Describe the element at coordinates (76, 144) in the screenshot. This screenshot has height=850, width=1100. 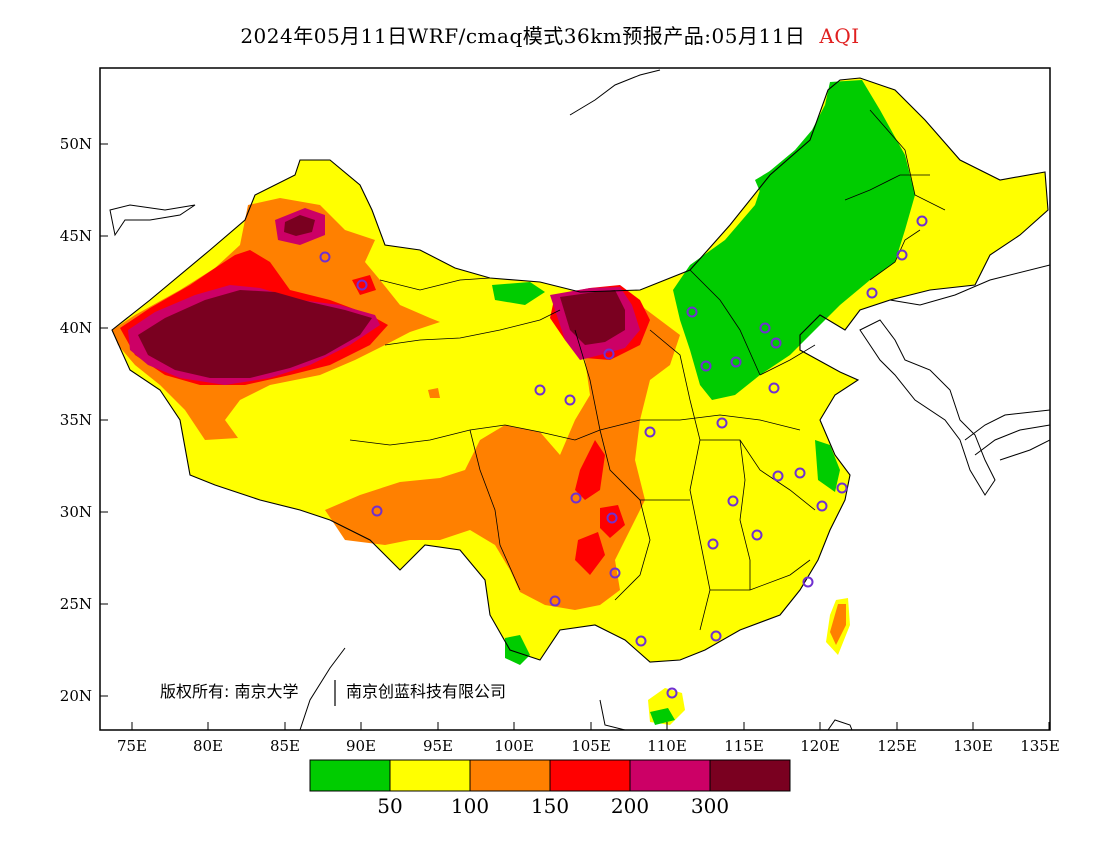
I see `lat-label: 50N` at that location.